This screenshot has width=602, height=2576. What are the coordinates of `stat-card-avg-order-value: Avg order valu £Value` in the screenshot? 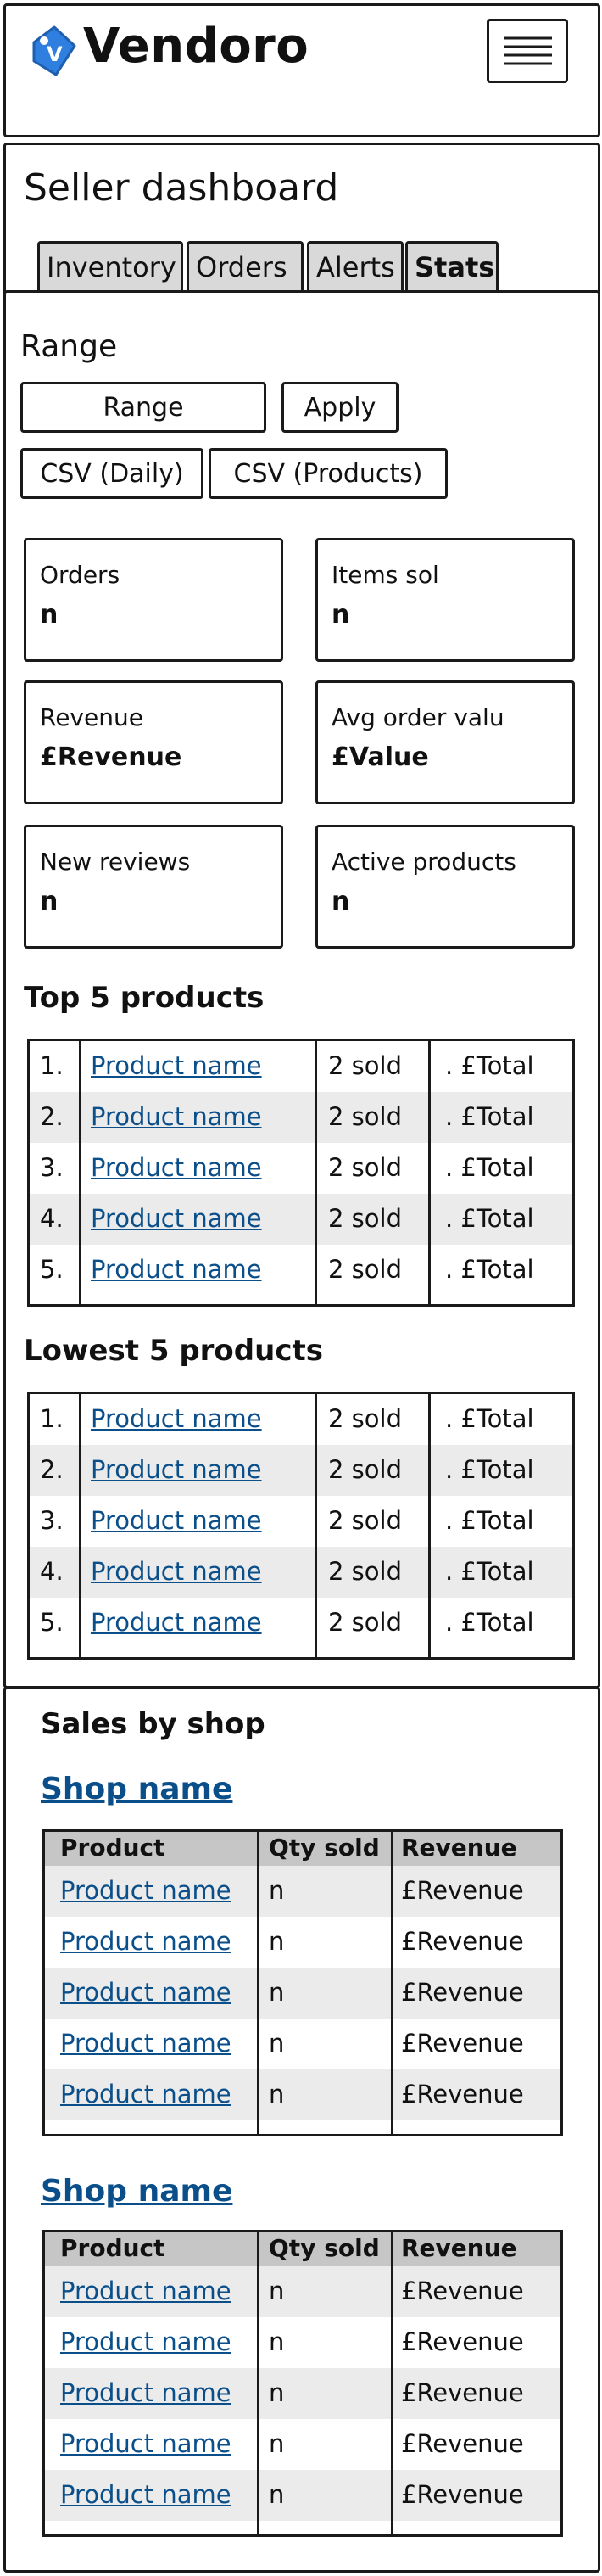 It's located at (445, 742).